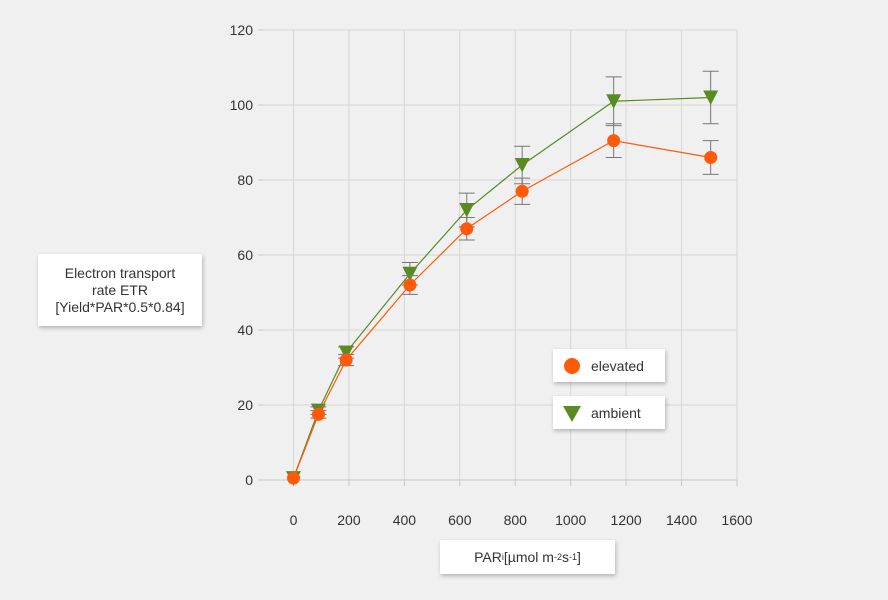  What do you see at coordinates (294, 520) in the screenshot?
I see `x-tick-label: 0` at bounding box center [294, 520].